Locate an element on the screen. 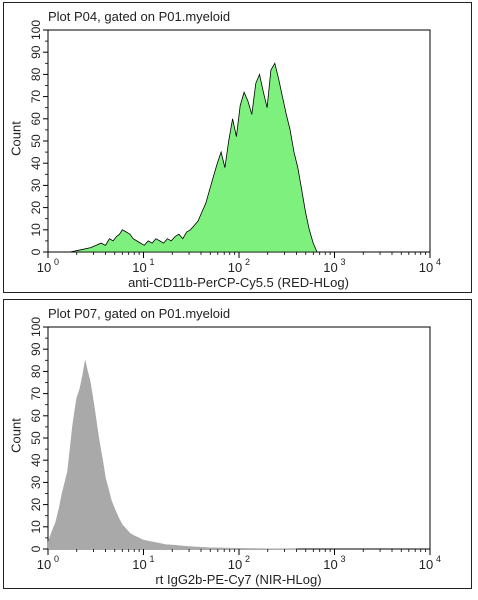  plot-title: Plot P04, gated on P01.myeloid is located at coordinates (139, 16).